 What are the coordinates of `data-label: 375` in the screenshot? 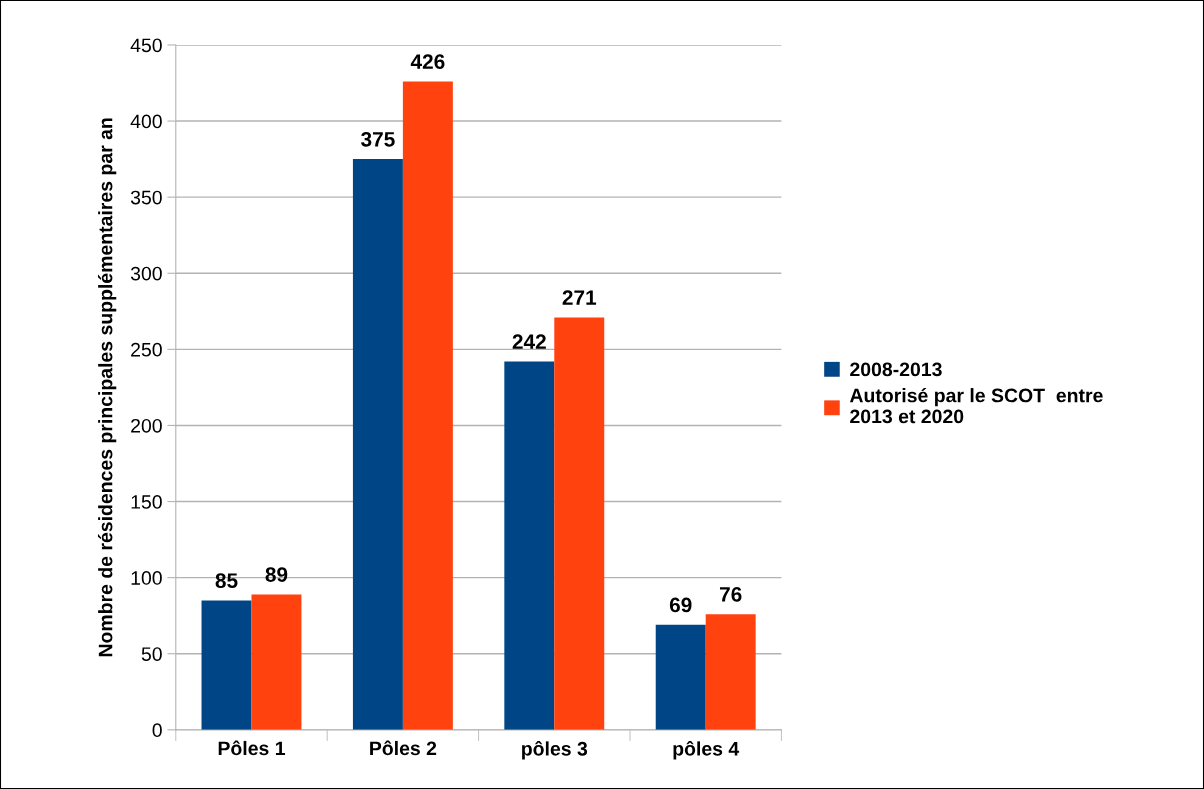 It's located at (378, 139).